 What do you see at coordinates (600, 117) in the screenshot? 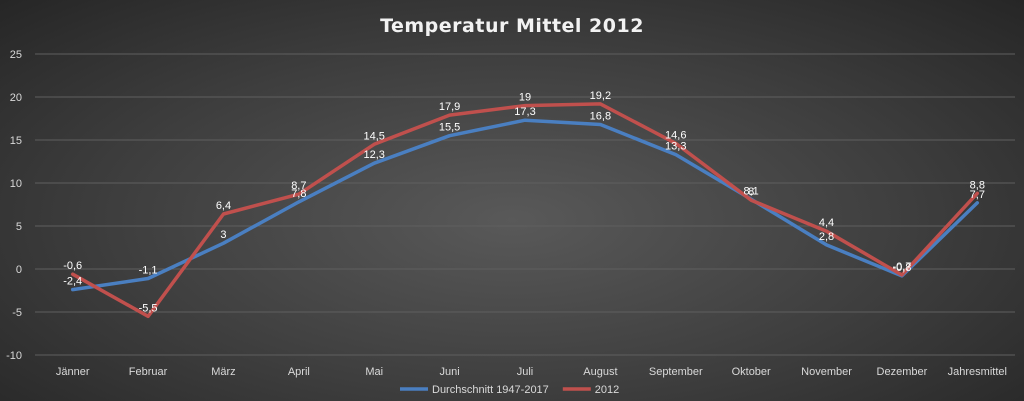
I see `data-label: 16,8` at bounding box center [600, 117].